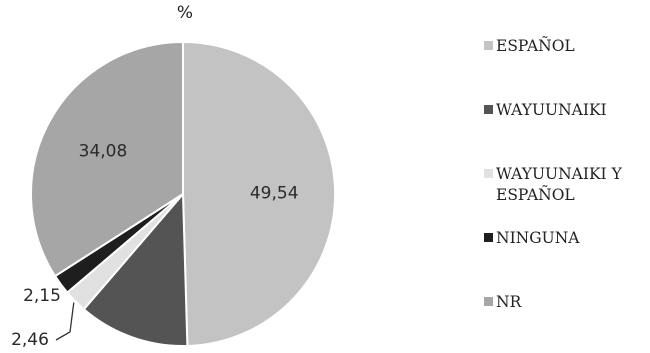 The height and width of the screenshot is (353, 650). I want to click on data-label-espa-ol: 49,54, so click(274, 194).